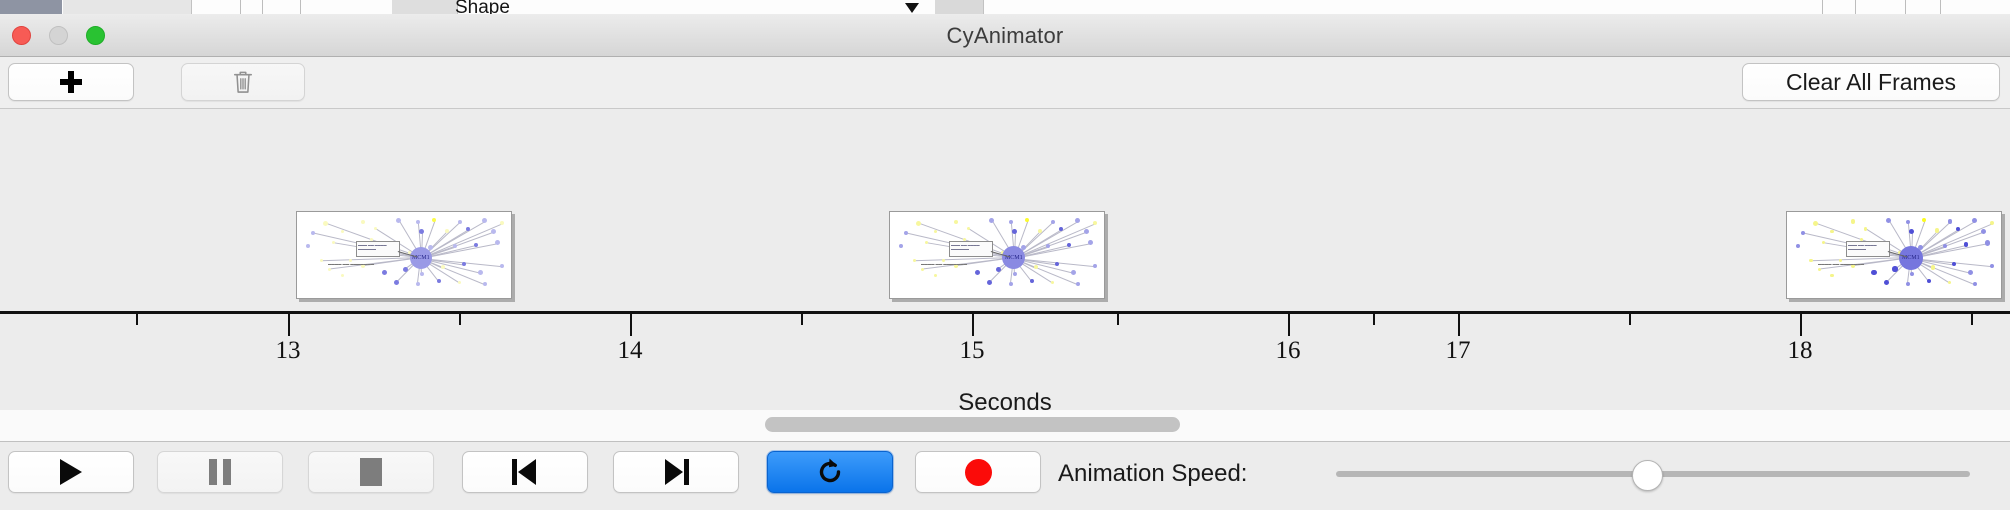  Describe the element at coordinates (95, 35) in the screenshot. I see `zoom-button` at that location.